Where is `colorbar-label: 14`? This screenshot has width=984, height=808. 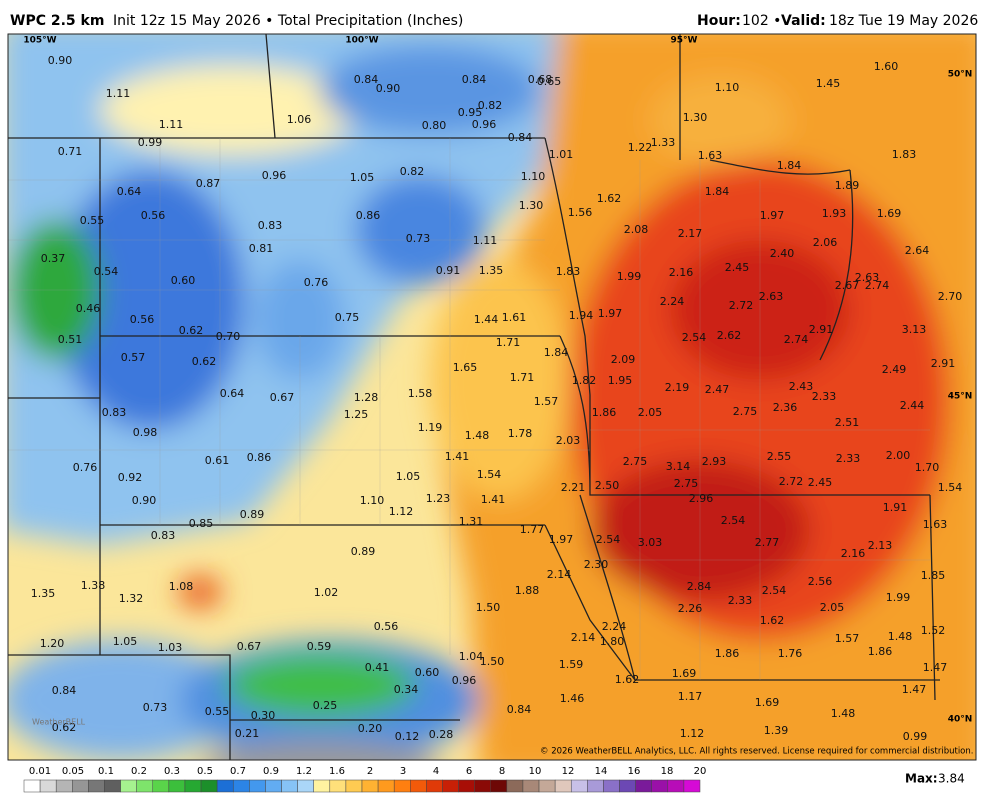
colorbar-label: 14 is located at coordinates (601, 771).